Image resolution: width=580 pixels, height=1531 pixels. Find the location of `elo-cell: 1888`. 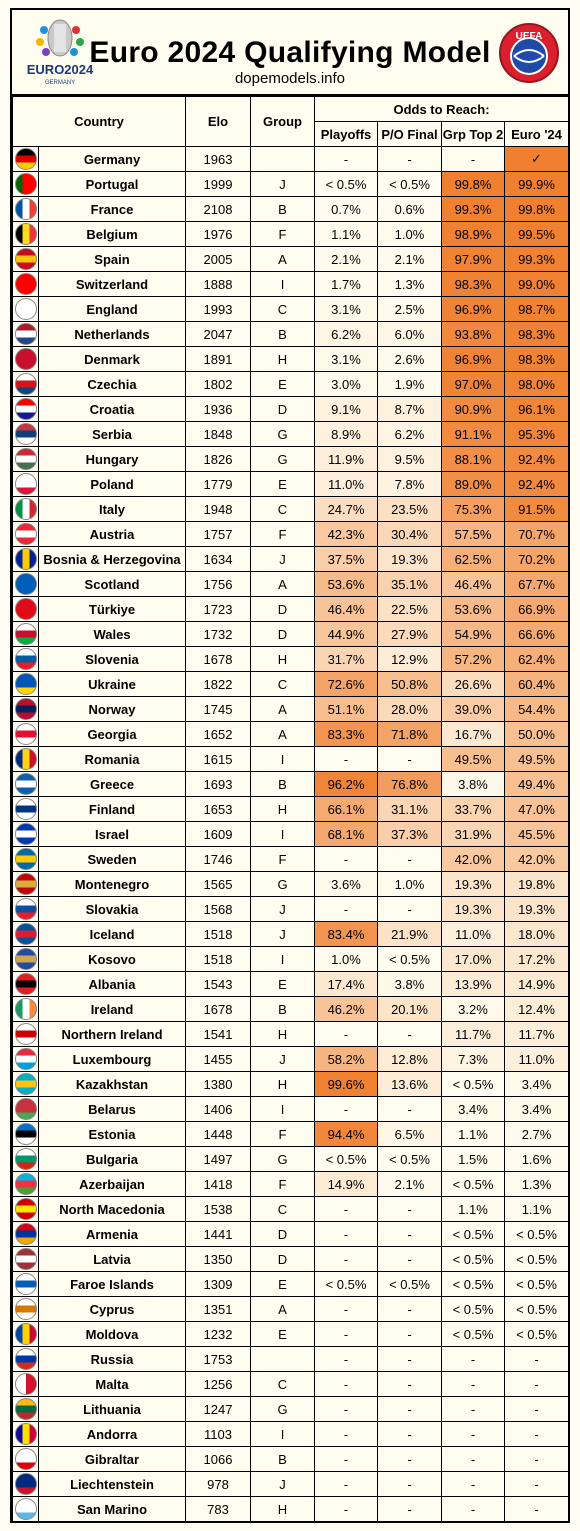

elo-cell: 1888 is located at coordinates (218, 284).